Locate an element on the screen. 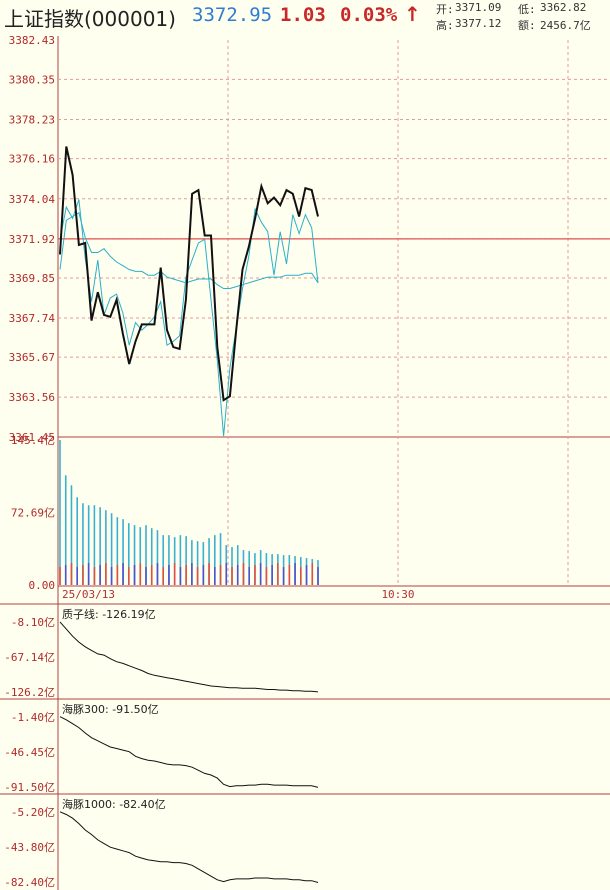 This screenshot has width=610, height=890. y-tick-label: 3361.45 is located at coordinates (32, 437).